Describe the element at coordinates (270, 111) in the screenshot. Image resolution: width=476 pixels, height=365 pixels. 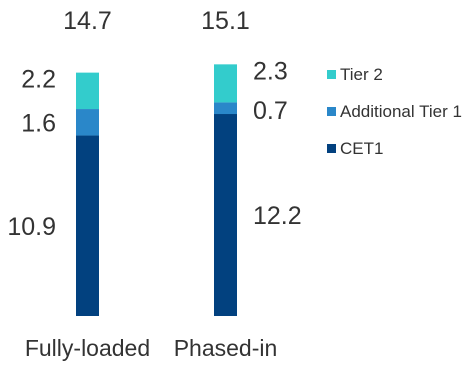
I see `data-label-additional-tier-1-phased-in: 0.7` at that location.